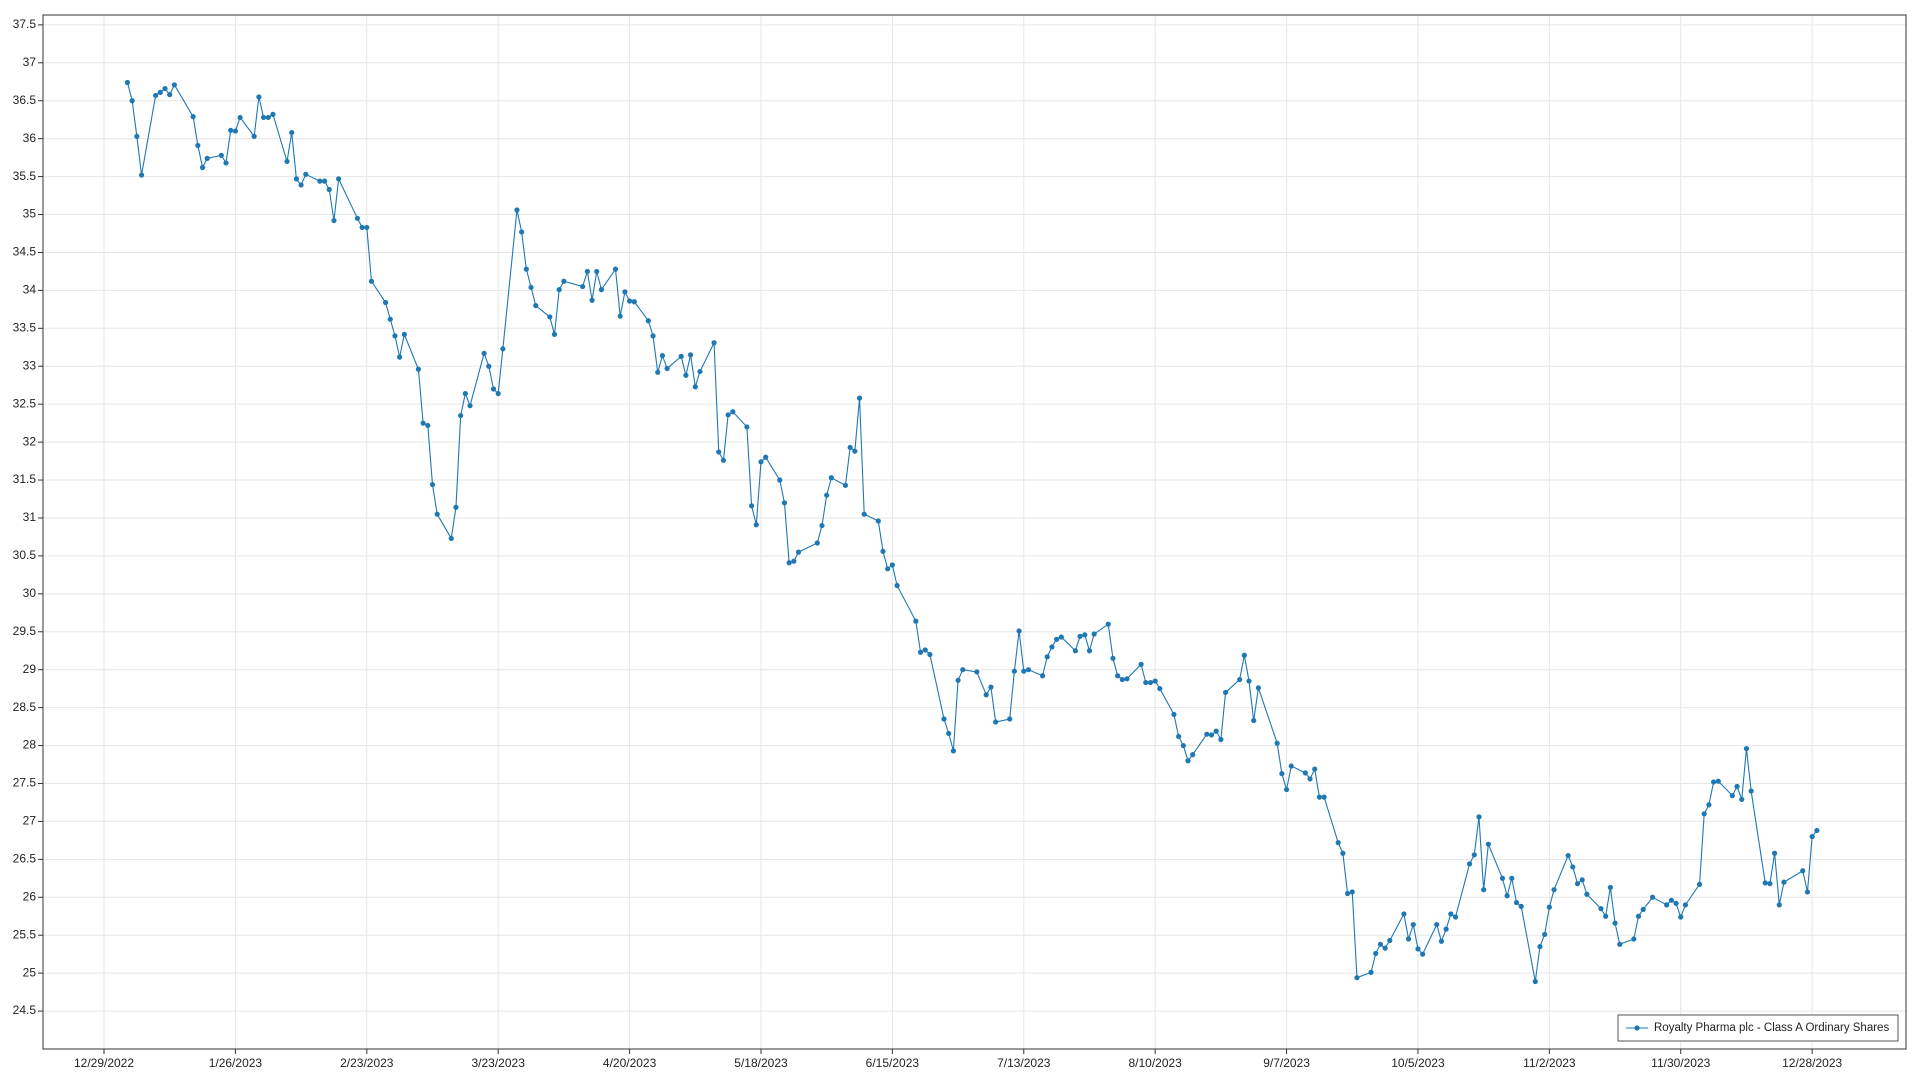 This screenshot has height=1080, width=1920. Describe the element at coordinates (25, 327) in the screenshot. I see `y-tick-label: 33.5` at that location.